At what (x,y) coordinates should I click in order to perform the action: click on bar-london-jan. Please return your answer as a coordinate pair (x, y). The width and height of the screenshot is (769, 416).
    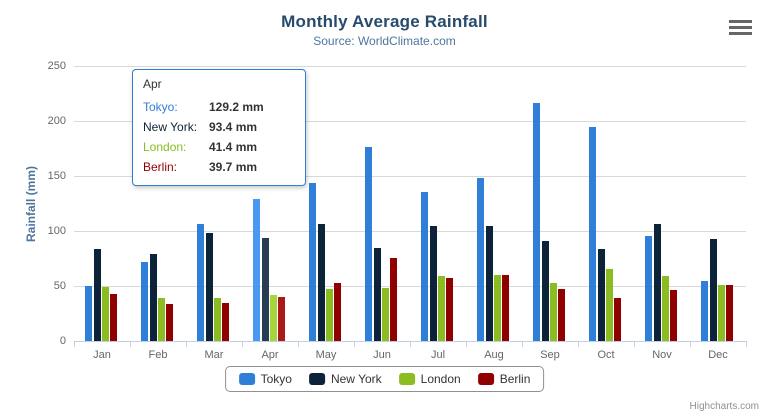
    Looking at the image, I should click on (105, 314).